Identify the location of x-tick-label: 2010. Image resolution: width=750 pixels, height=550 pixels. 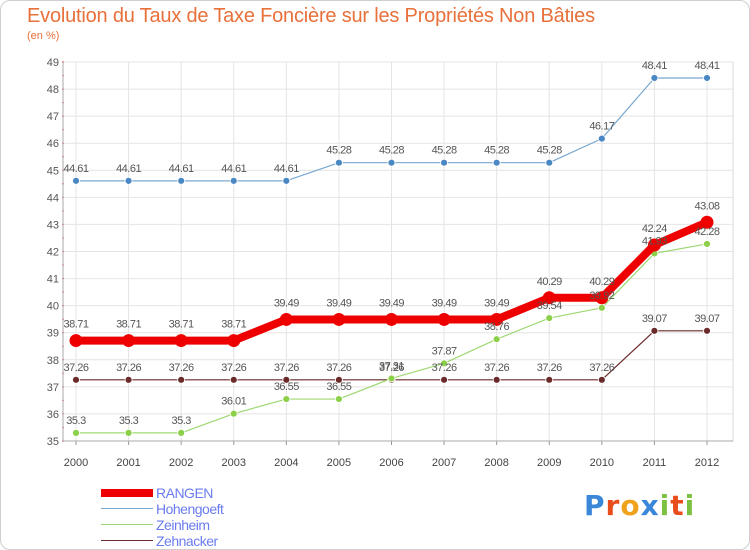
(602, 463).